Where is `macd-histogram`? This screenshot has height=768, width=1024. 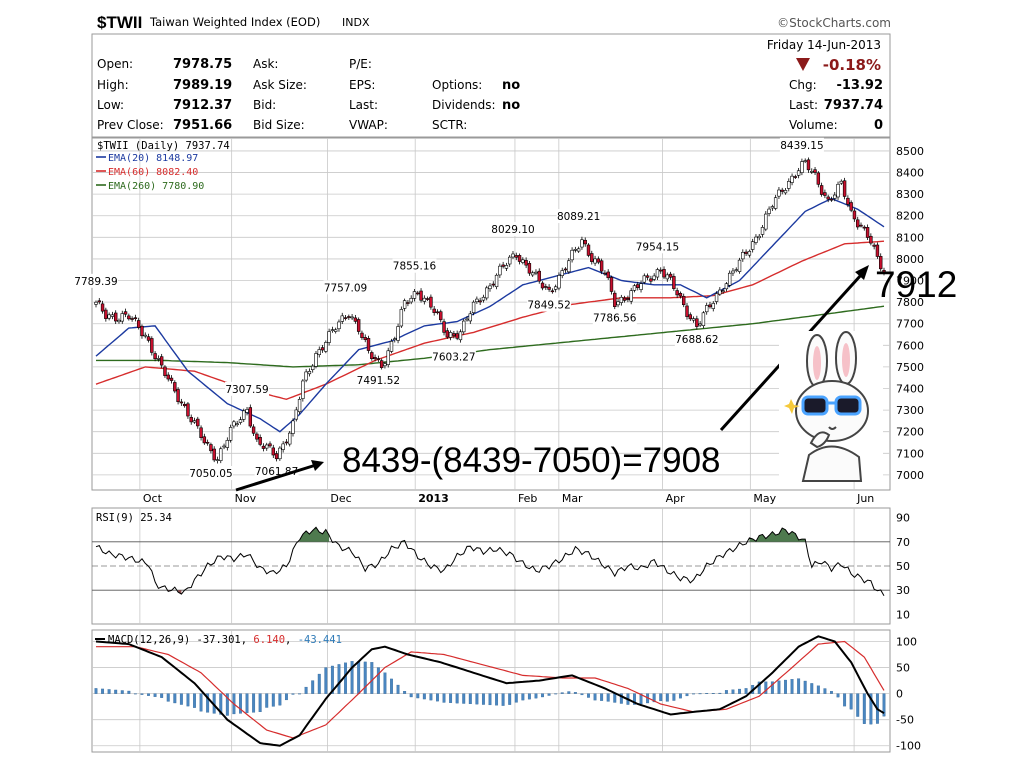
macd-histogram is located at coordinates (490, 693).